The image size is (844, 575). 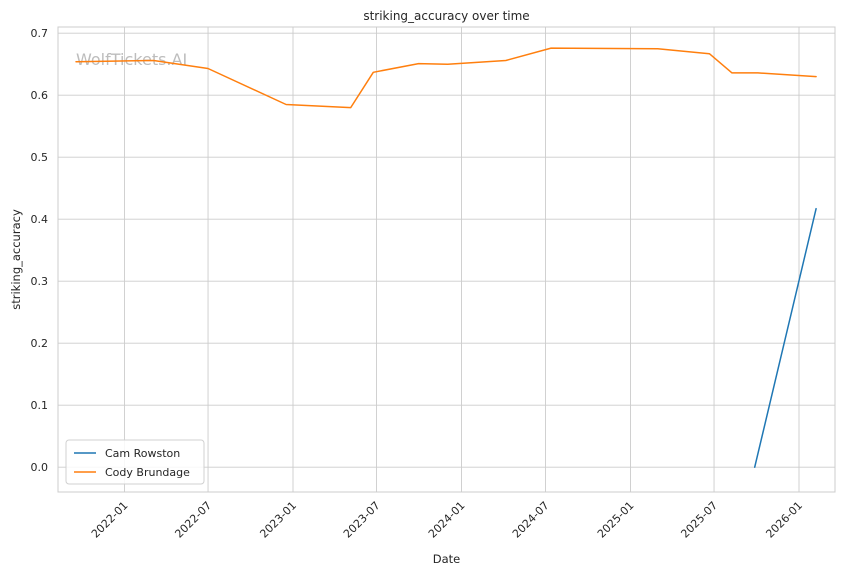 What do you see at coordinates (40, 405) in the screenshot?
I see `y-tick-label: 0.1` at bounding box center [40, 405].